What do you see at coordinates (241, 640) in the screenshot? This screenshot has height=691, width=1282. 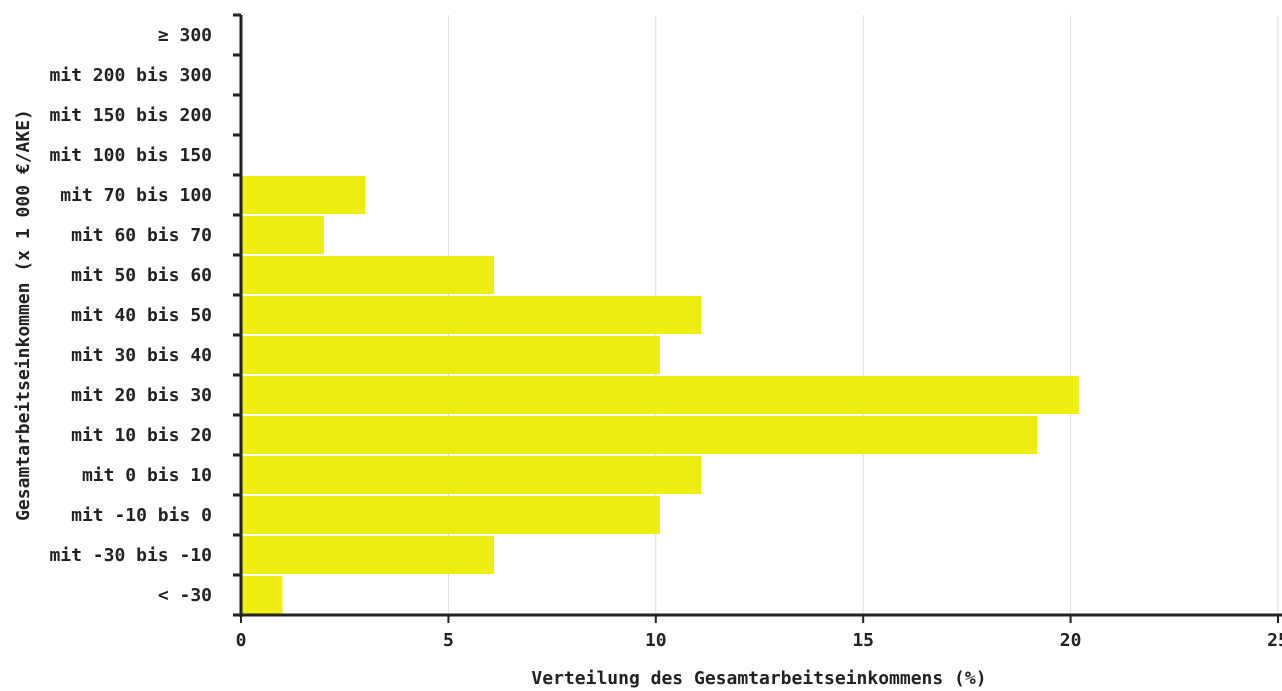 I see `x-tick-label: 0` at bounding box center [241, 640].